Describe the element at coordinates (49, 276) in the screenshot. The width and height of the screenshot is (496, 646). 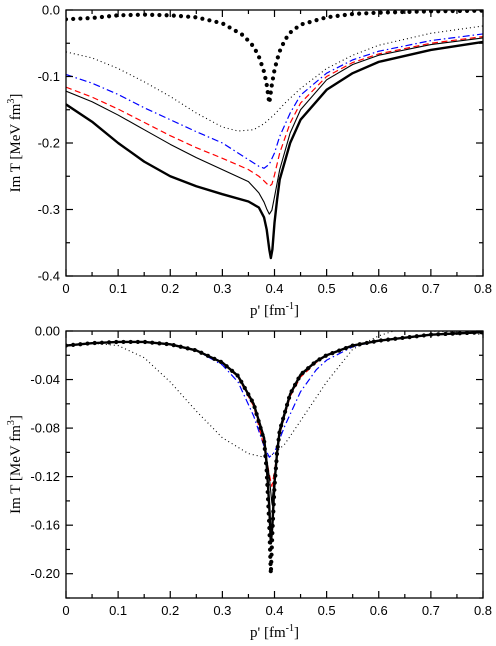
I see `y-tick-label: -0.4` at that location.